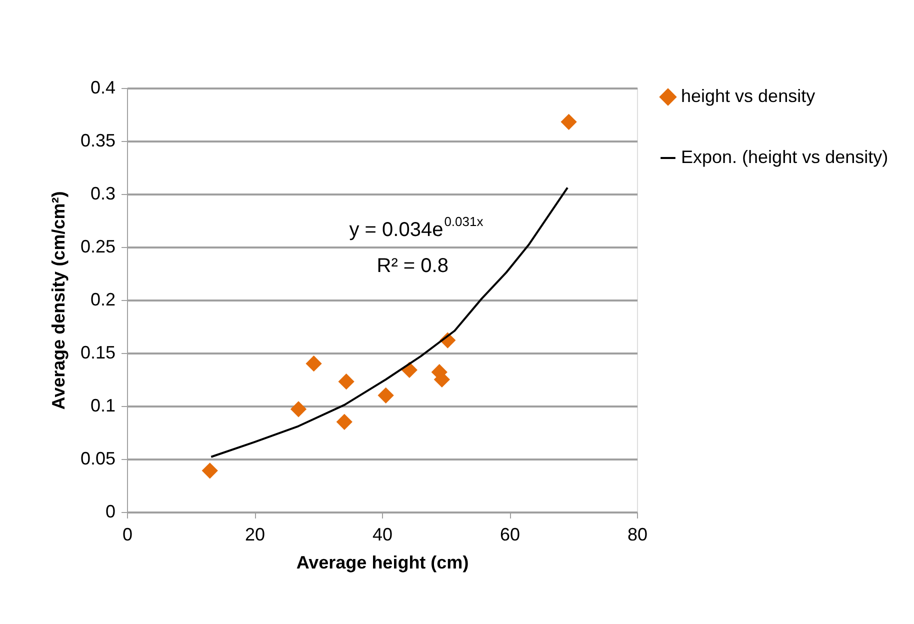 This screenshot has height=624, width=914. Describe the element at coordinates (637, 534) in the screenshot. I see `x-tick-label: 80` at that location.